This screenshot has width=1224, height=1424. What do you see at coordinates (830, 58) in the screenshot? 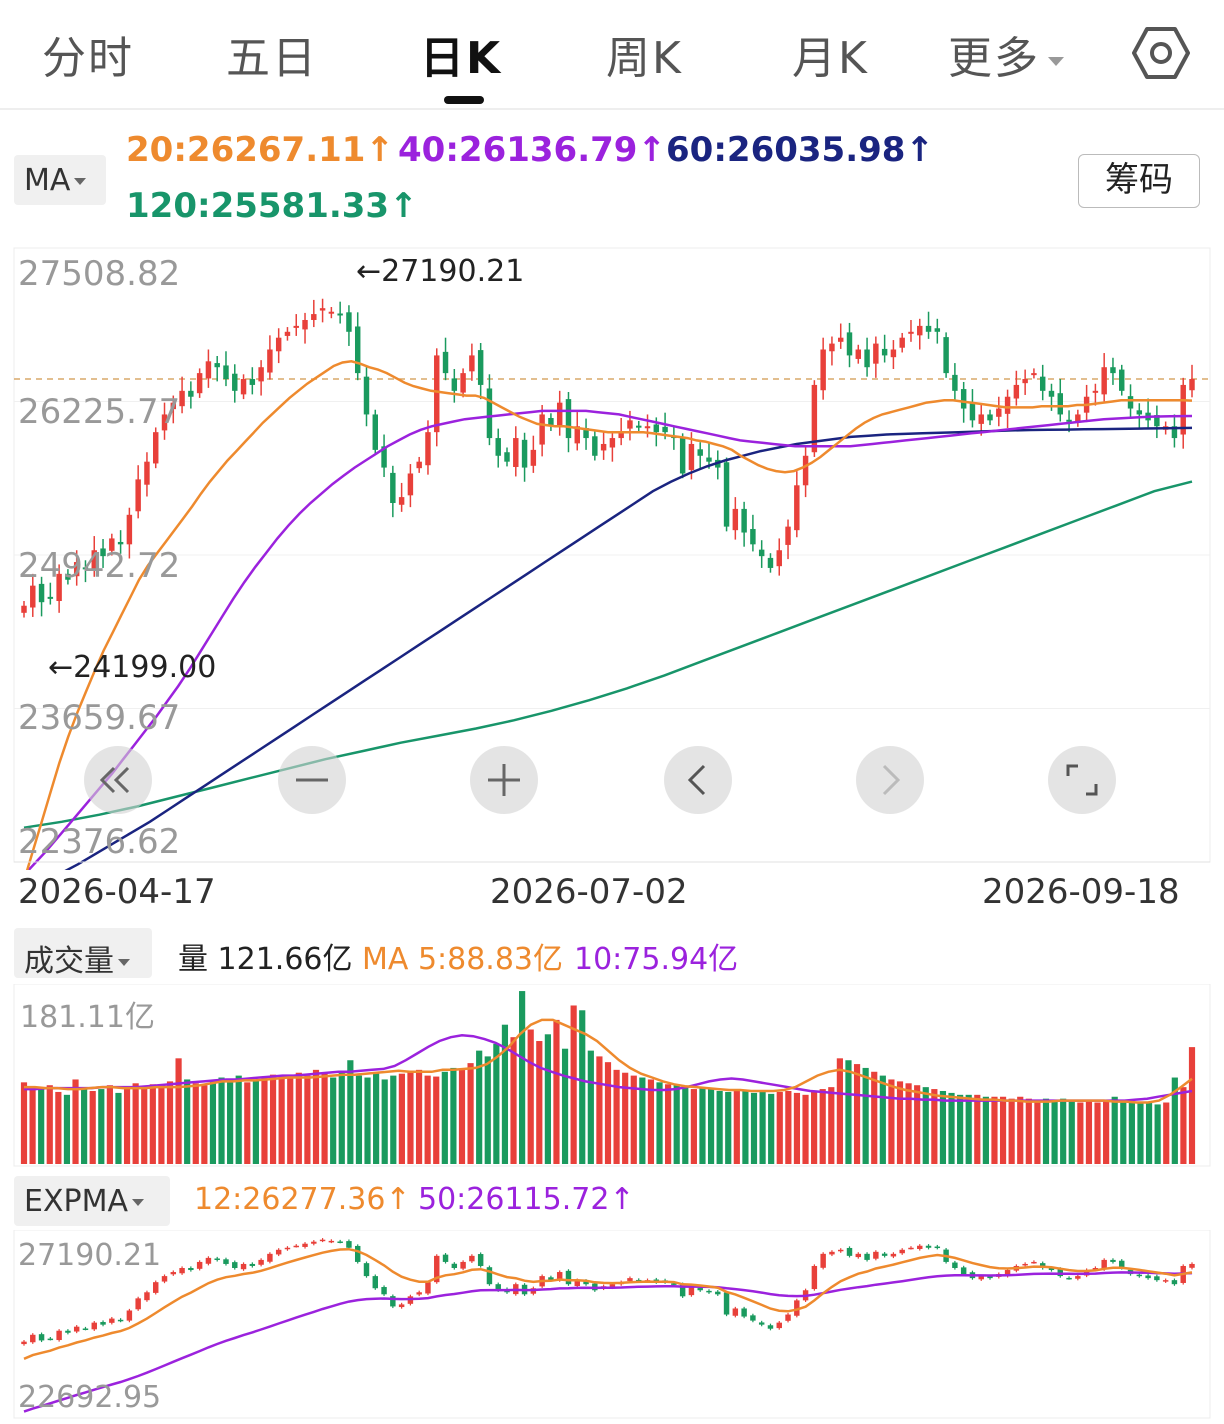
I see `tab-monthly-k: 月K` at bounding box center [830, 58].